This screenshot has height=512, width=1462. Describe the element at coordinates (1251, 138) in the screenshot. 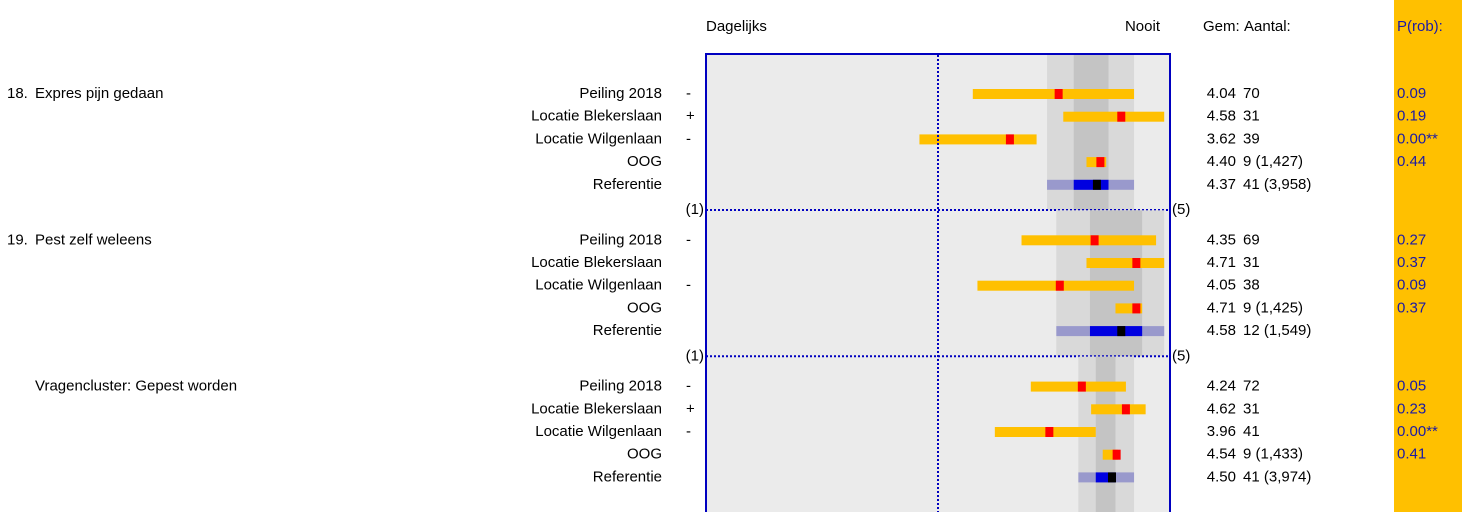

I see `count-value: 39` at that location.